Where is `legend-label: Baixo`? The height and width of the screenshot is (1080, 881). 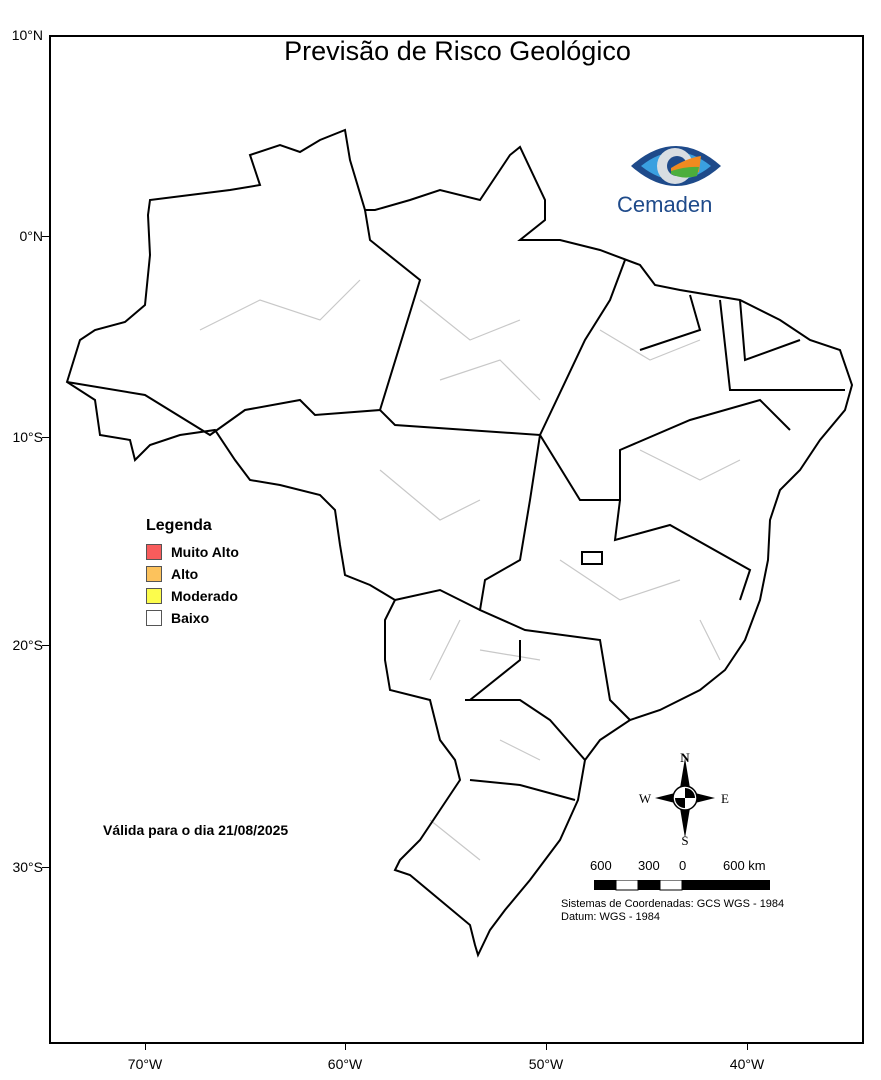 legend-label: Baixo is located at coordinates (190, 618).